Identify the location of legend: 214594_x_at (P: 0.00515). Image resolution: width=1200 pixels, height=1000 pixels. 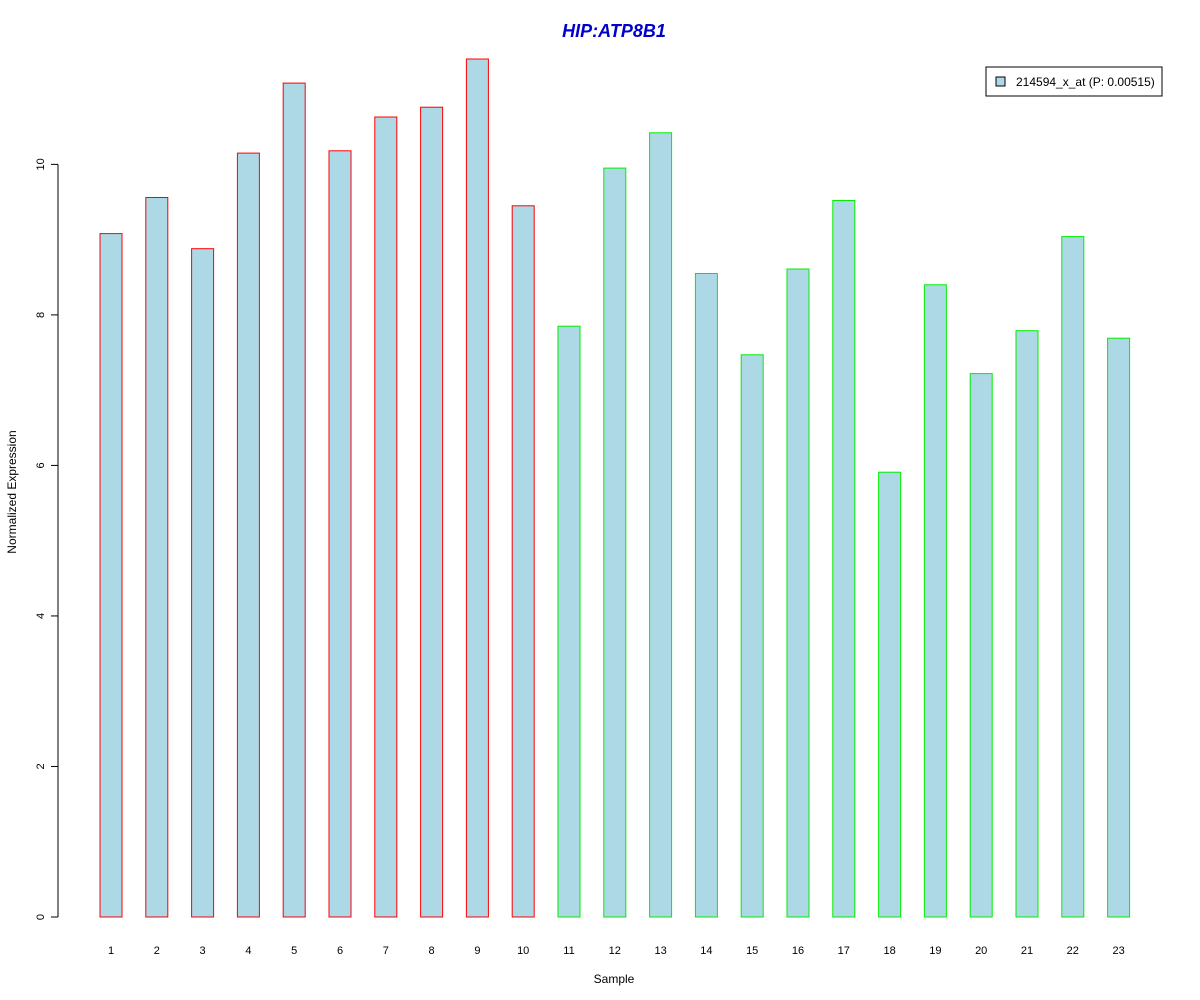
(1074, 81).